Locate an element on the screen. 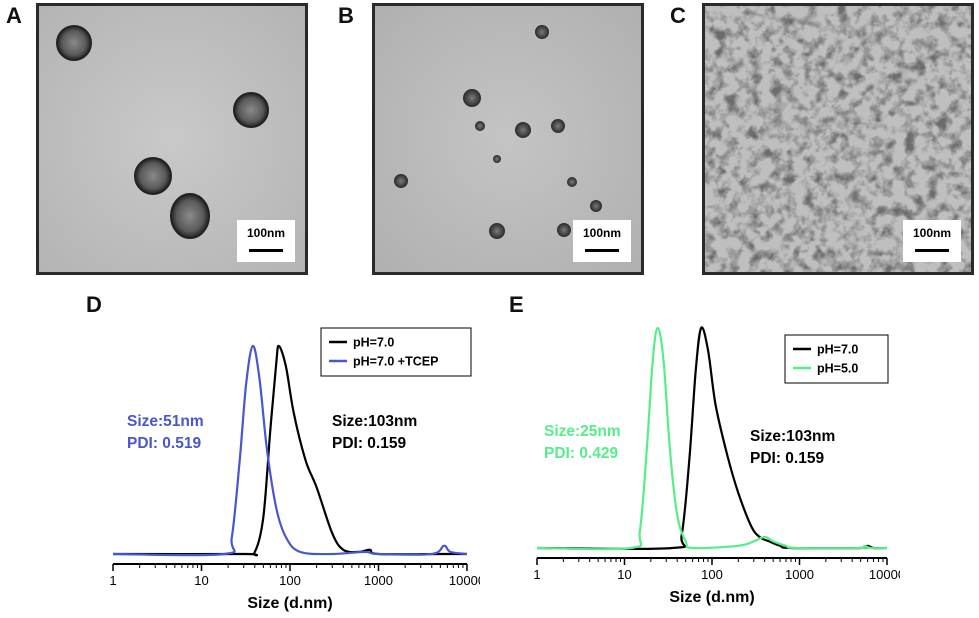  scale-bar-b: 100nm is located at coordinates (602, 241).